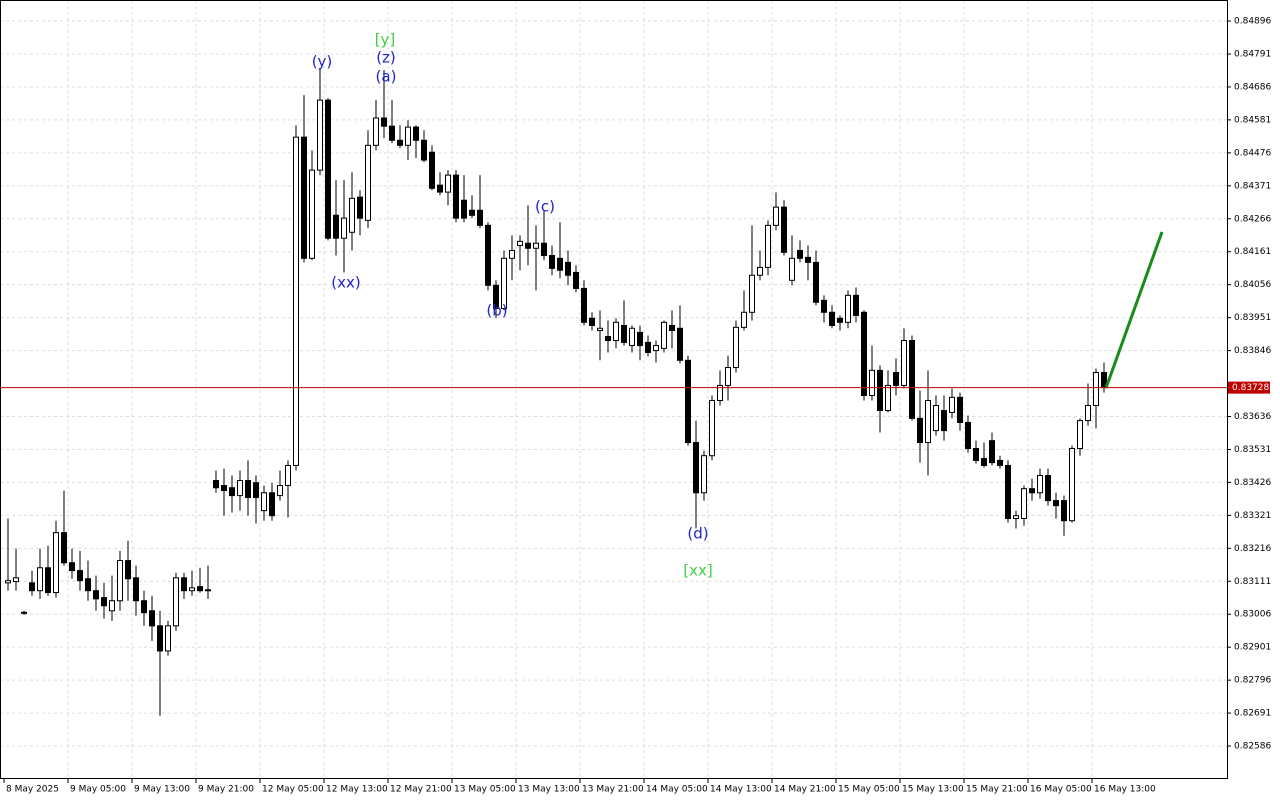 The height and width of the screenshot is (800, 1280). I want to click on wave-label: (y), so click(322, 62).